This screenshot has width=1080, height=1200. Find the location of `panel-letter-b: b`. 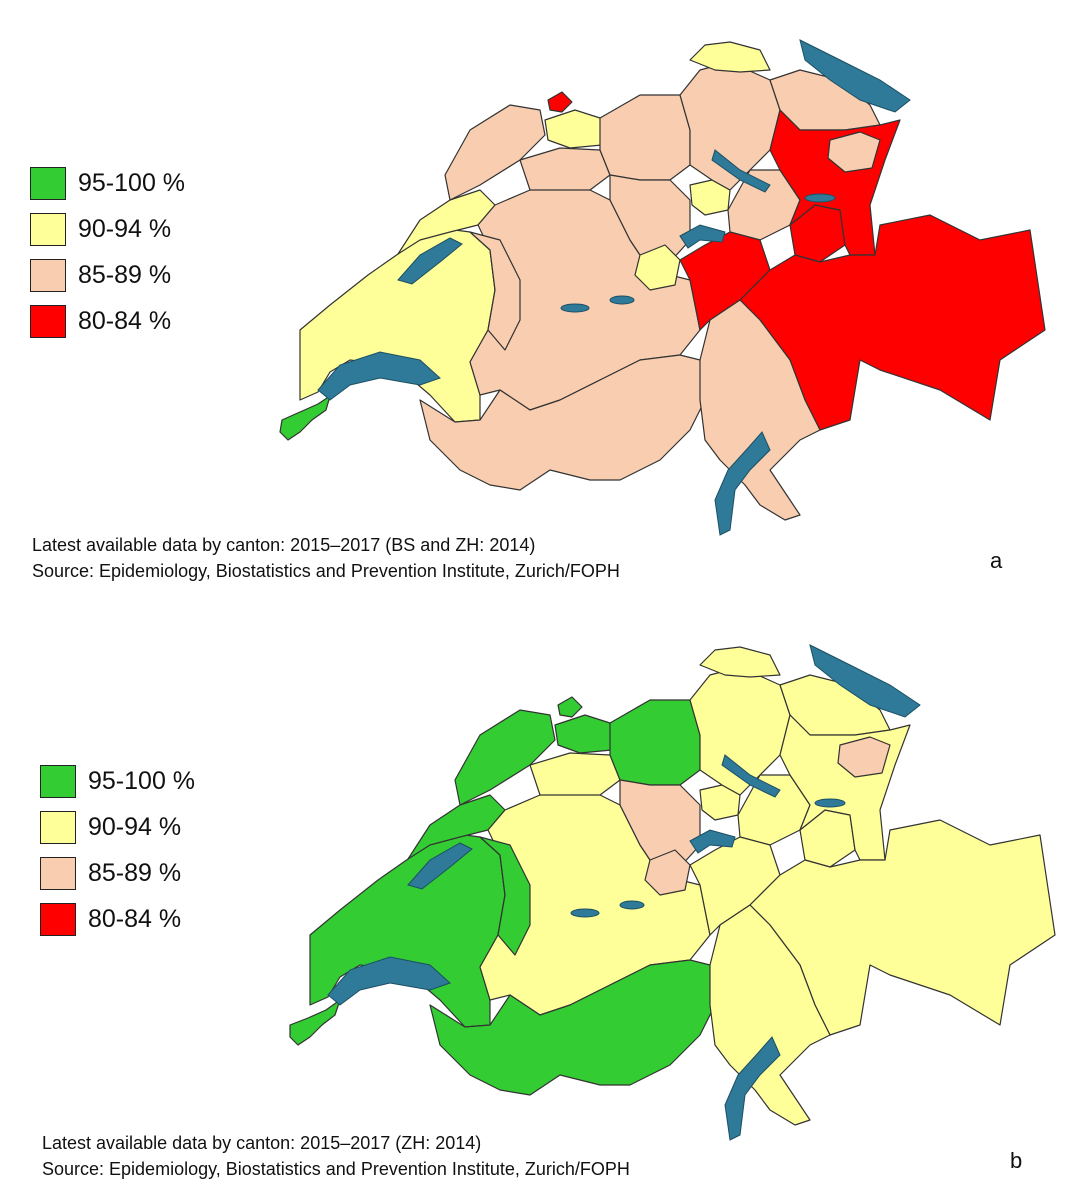

panel-letter-b: b is located at coordinates (1016, 1160).